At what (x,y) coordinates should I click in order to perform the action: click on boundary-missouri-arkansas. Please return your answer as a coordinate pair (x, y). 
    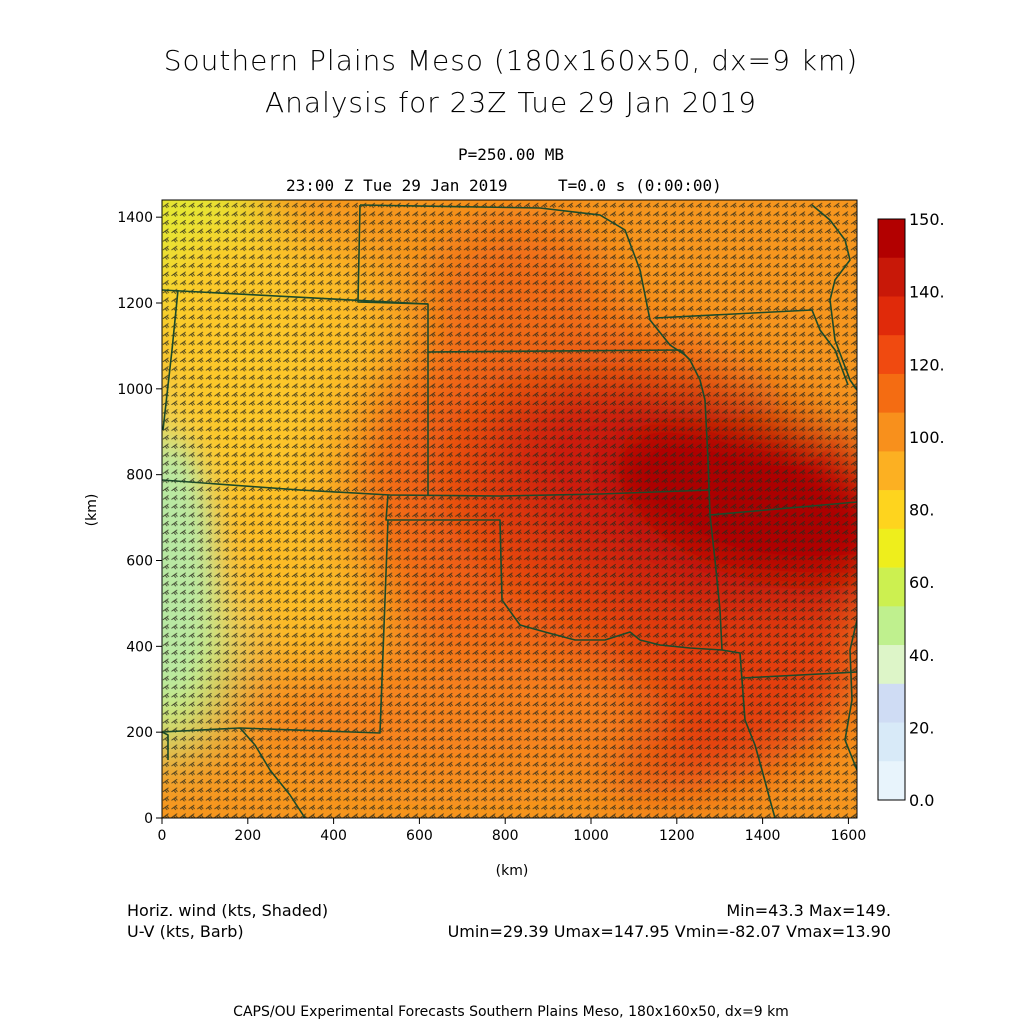
    Looking at the image, I should click on (783, 508).